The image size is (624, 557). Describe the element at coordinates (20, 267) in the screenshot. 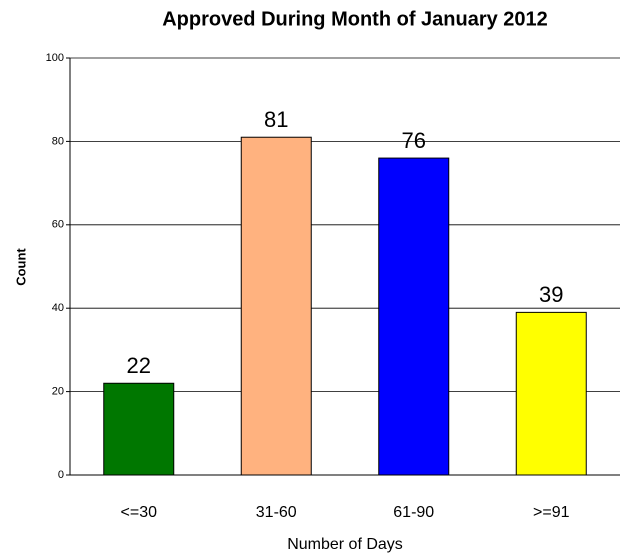

I see `y-axis-label: Count` at that location.